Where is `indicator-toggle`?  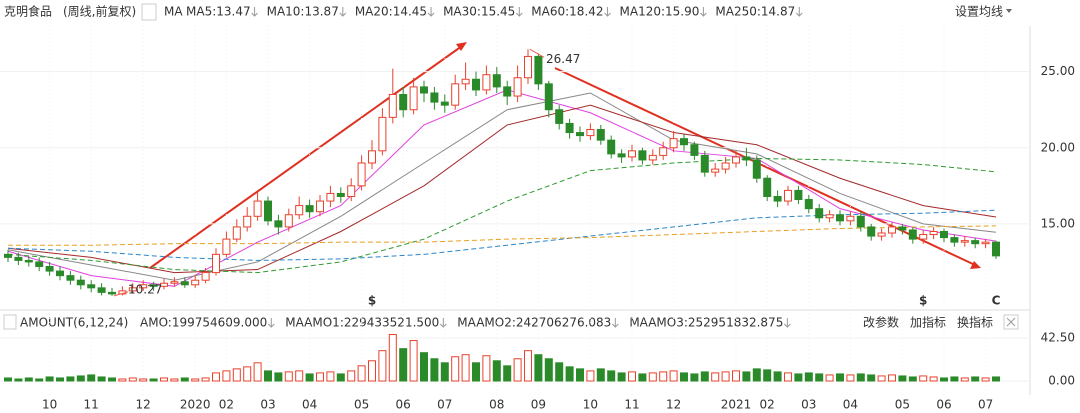
indicator-toggle is located at coordinates (10, 322).